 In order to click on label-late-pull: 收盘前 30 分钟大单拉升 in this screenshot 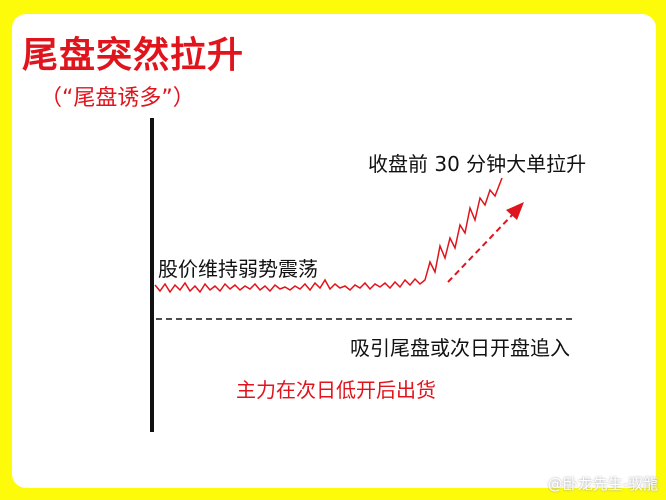, I will do `click(477, 164)`.